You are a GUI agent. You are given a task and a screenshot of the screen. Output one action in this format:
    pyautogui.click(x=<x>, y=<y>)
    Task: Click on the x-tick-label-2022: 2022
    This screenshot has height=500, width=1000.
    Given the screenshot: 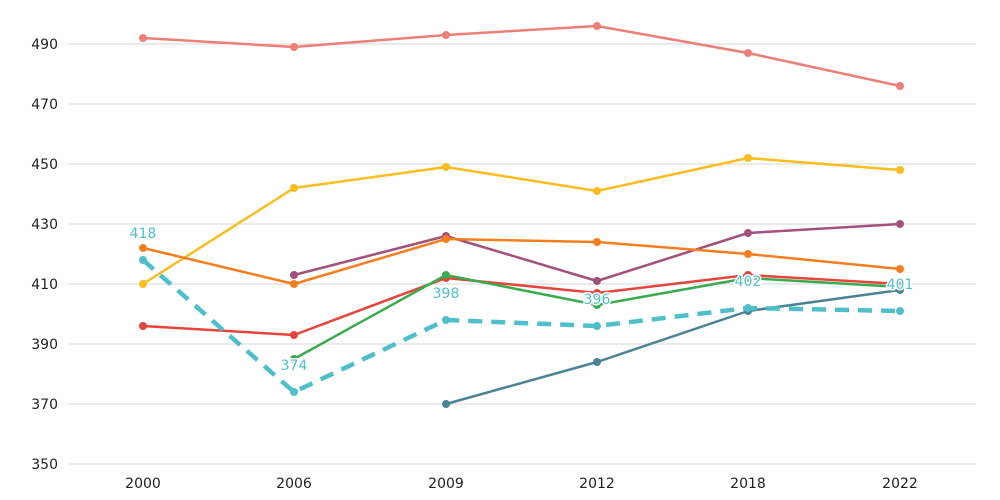 What is the action you would take?
    pyautogui.click(x=900, y=484)
    